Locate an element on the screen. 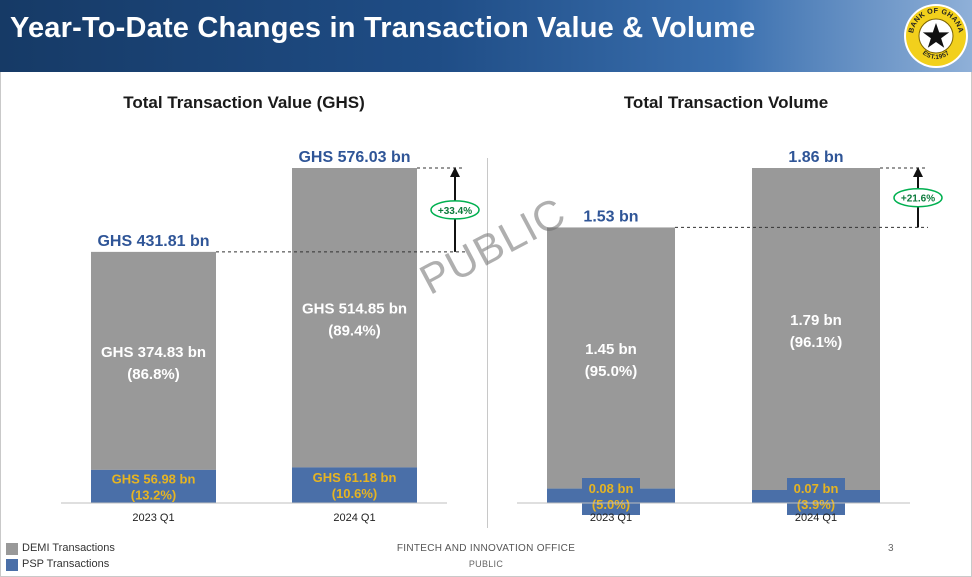 Image resolution: width=972 pixels, height=577 pixels. svg-text: EST.1957 is located at coordinates (936, 55).